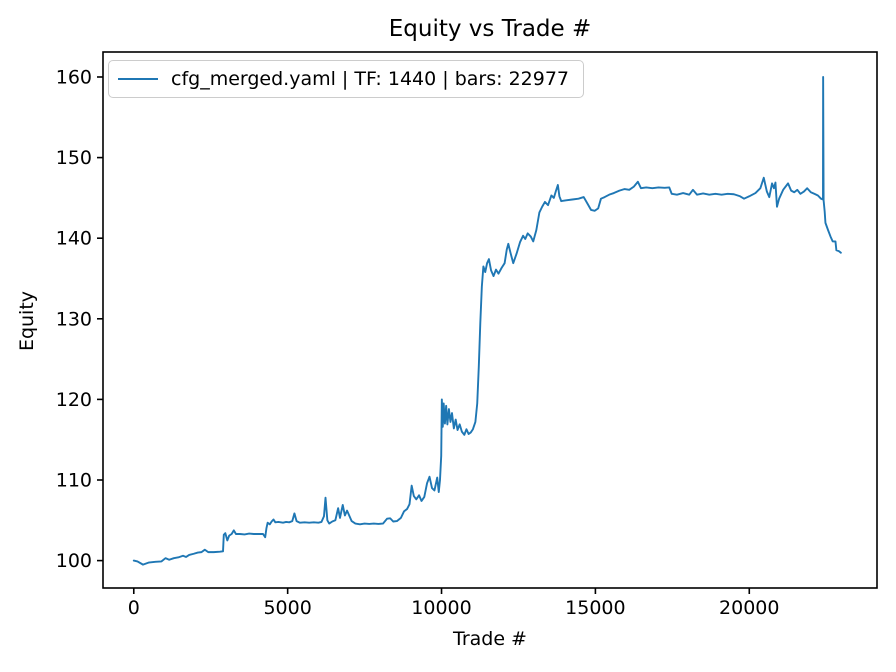 This screenshot has width=896, height=672. I want to click on y-axis-label: Equity, so click(27, 321).